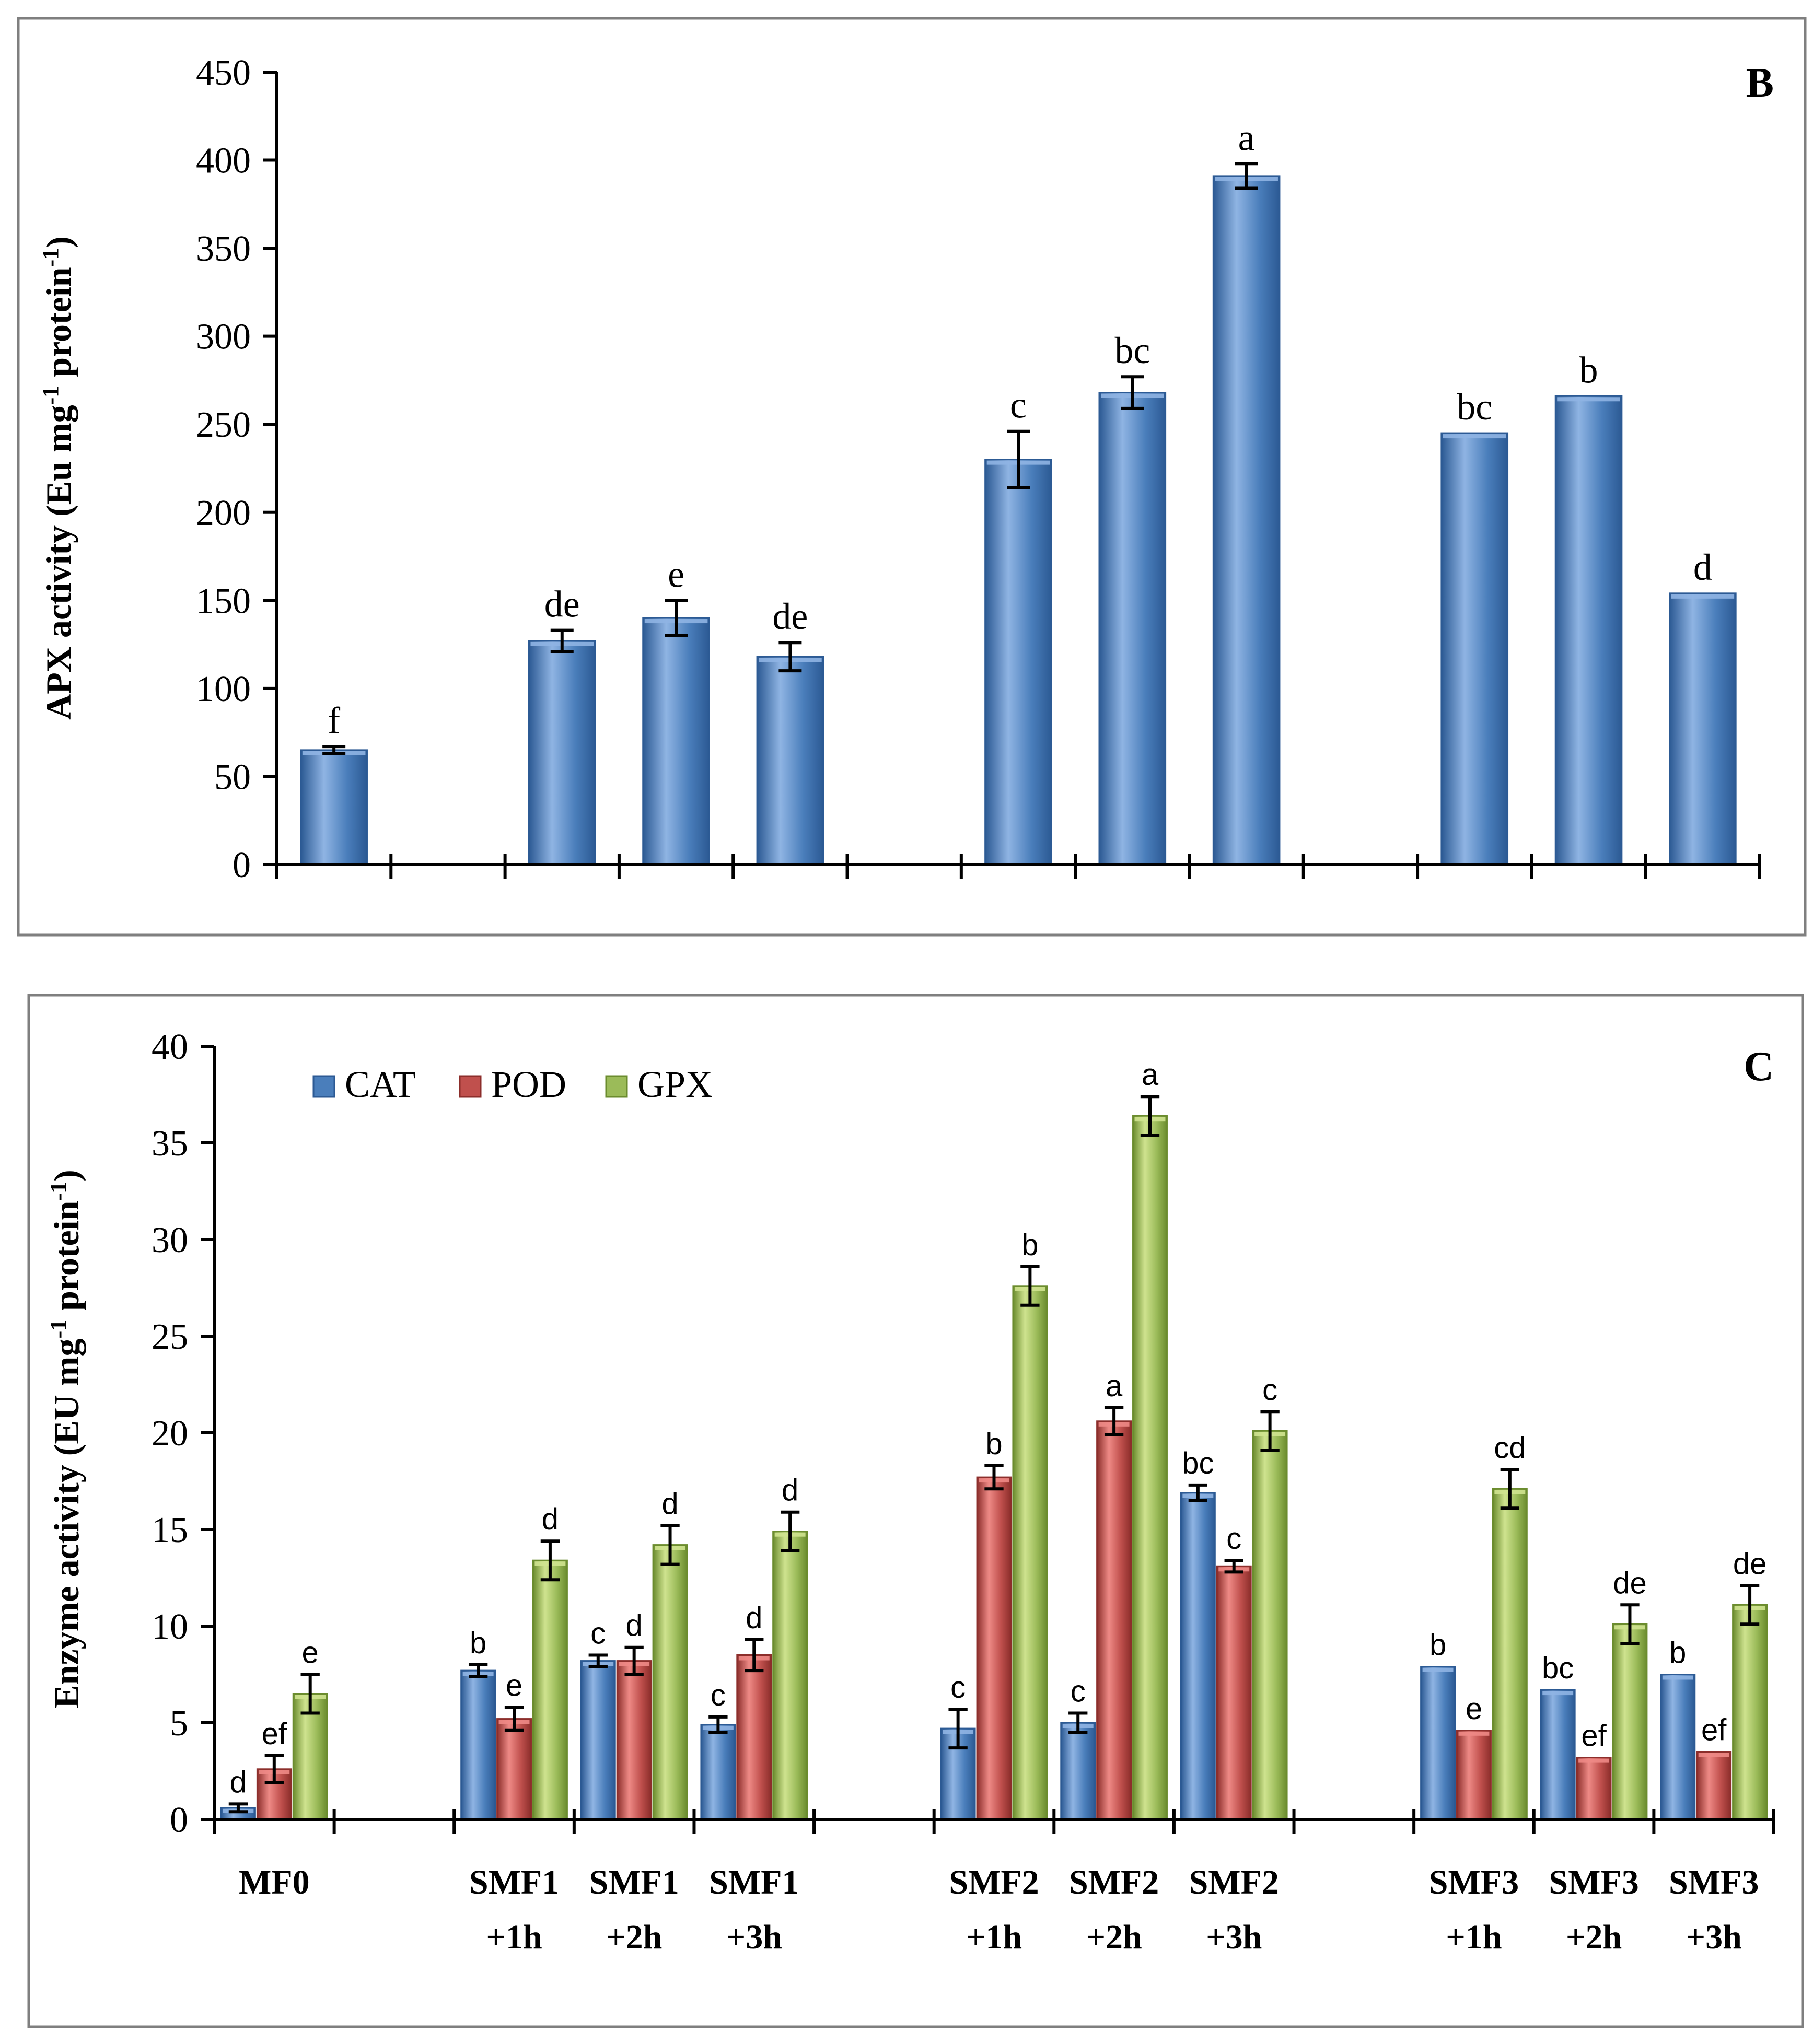 Image resolution: width=1813 pixels, height=2044 pixels. I want to click on c-ytick-label: 30, so click(170, 1240).